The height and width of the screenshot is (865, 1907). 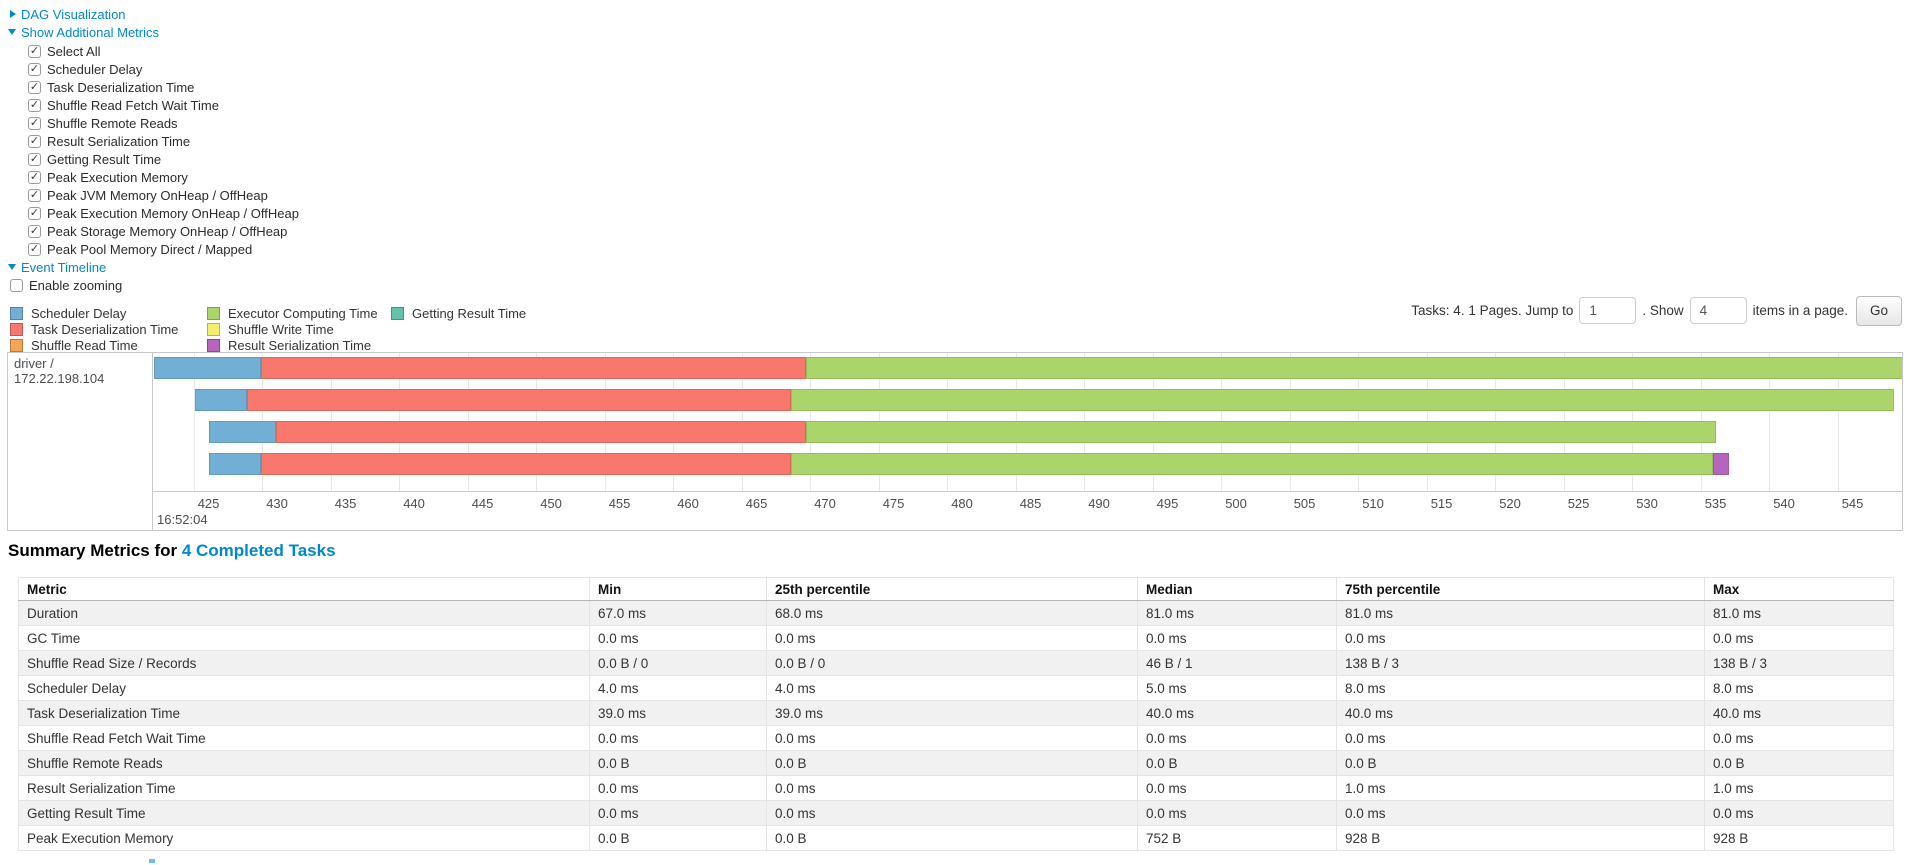 I want to click on summary-metric-value: 8.0 ms, so click(x=1520, y=688).